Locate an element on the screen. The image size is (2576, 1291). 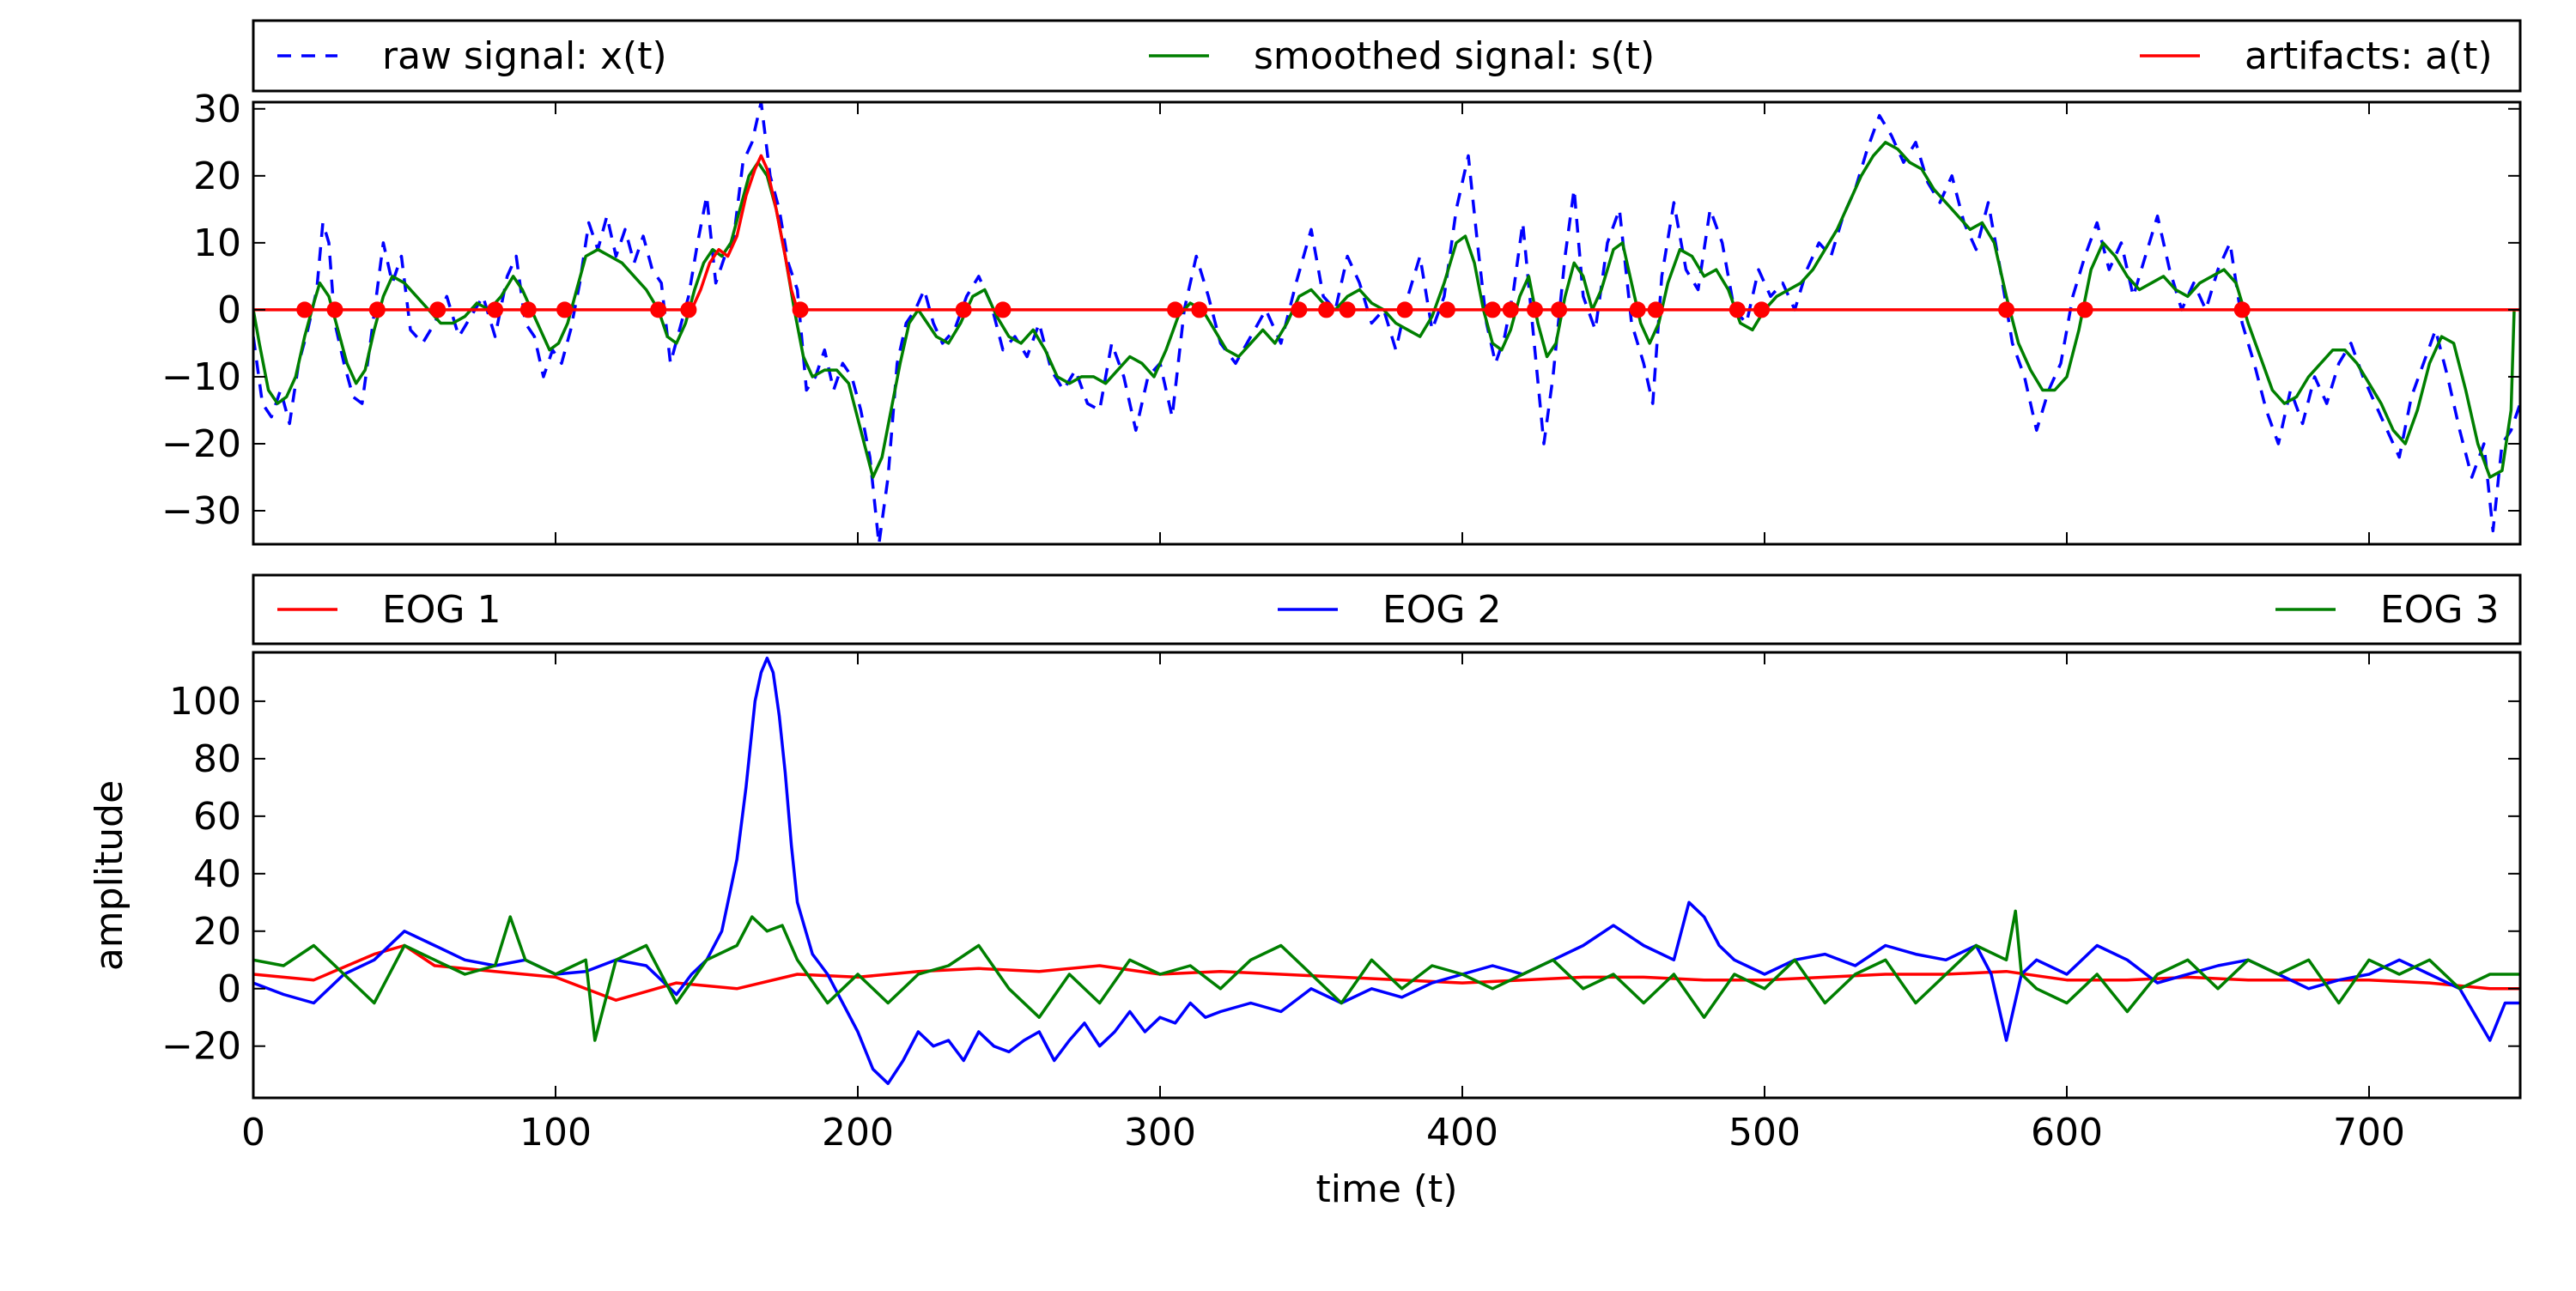
bottom-legend: EOG 1 EOG 2 EOG 3 is located at coordinates (1387, 609).